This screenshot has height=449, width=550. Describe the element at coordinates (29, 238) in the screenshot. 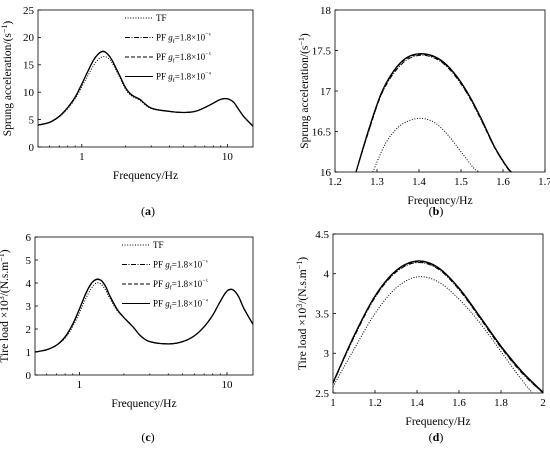

I see `y-tick-label: 6` at that location.